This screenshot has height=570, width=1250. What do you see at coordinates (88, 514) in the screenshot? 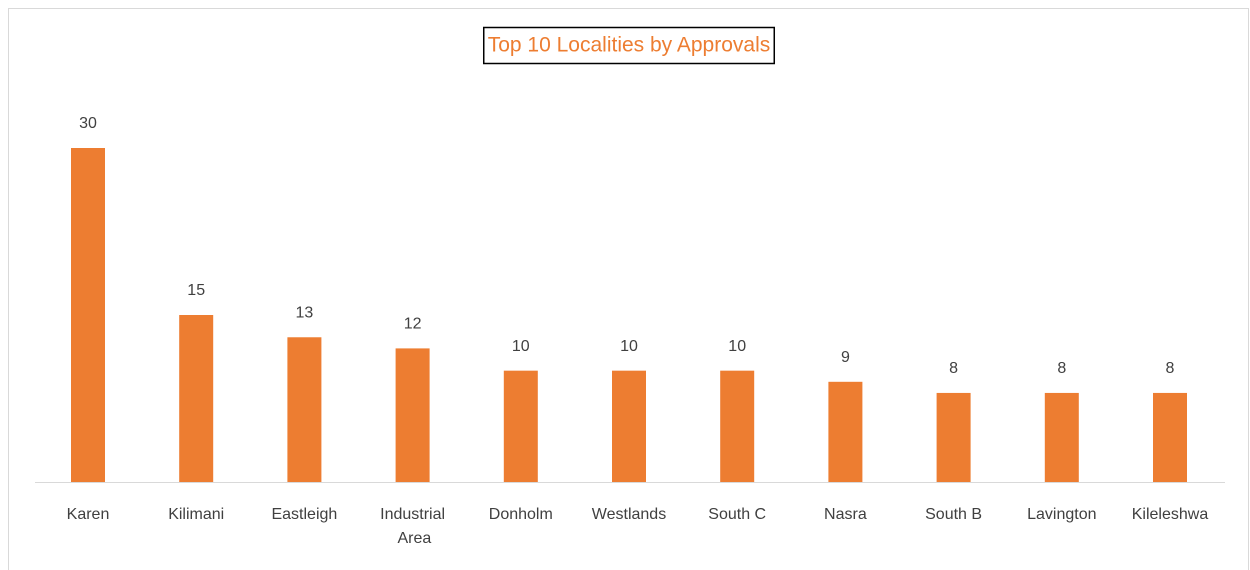
I see `x-tick-label: Karen` at bounding box center [88, 514].